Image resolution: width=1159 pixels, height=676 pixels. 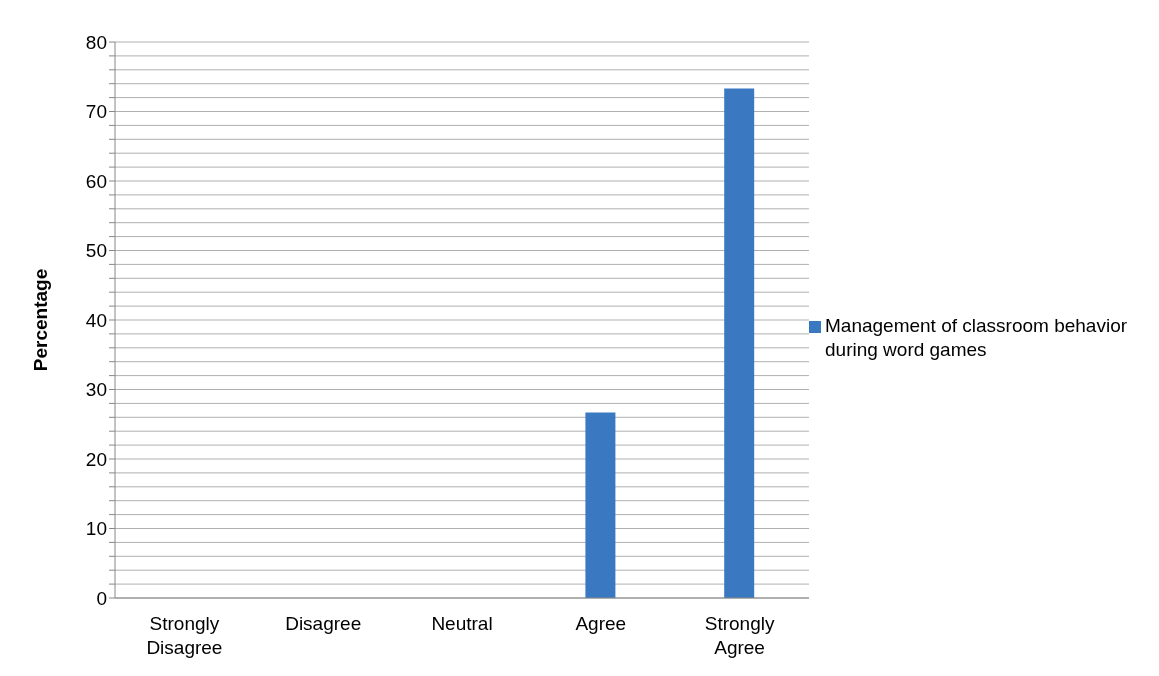 What do you see at coordinates (977, 338) in the screenshot?
I see `legend-label: Management of classroom behavior during word games` at bounding box center [977, 338].